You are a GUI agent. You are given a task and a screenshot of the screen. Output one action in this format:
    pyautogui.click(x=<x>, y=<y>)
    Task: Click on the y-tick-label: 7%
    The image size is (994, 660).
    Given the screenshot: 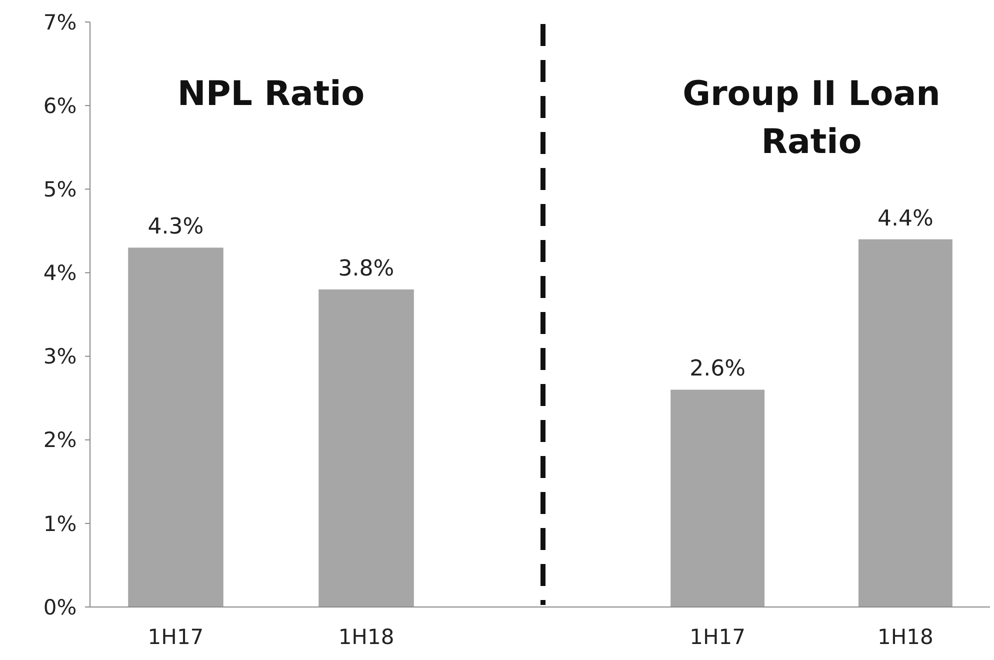 What is the action you would take?
    pyautogui.click(x=60, y=22)
    